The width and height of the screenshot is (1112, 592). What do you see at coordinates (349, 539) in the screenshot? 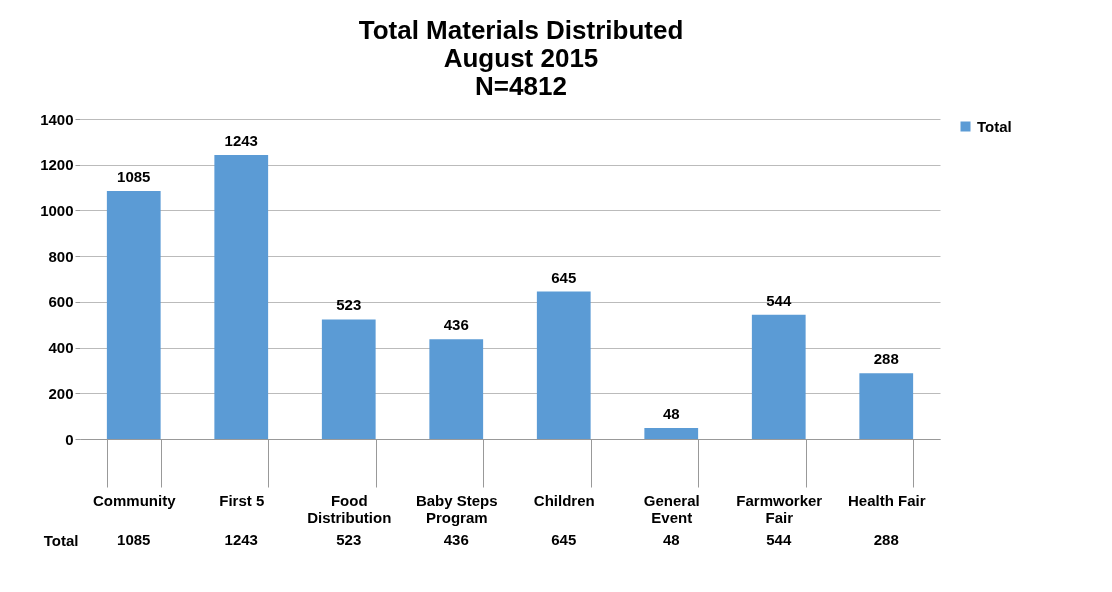
I see `data-label: 523` at bounding box center [349, 539].